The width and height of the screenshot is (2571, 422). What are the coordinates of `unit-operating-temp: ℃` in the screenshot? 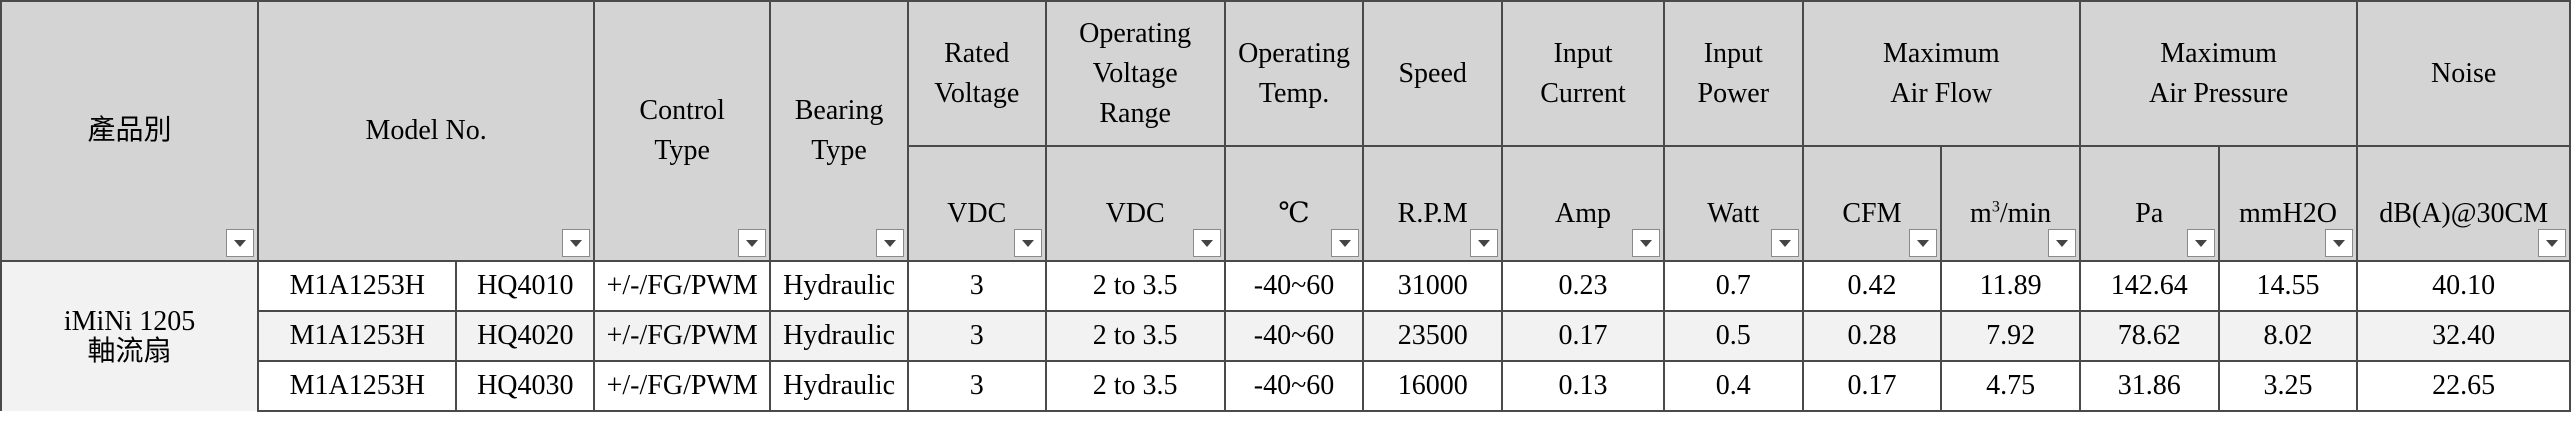 It's located at (1294, 203).